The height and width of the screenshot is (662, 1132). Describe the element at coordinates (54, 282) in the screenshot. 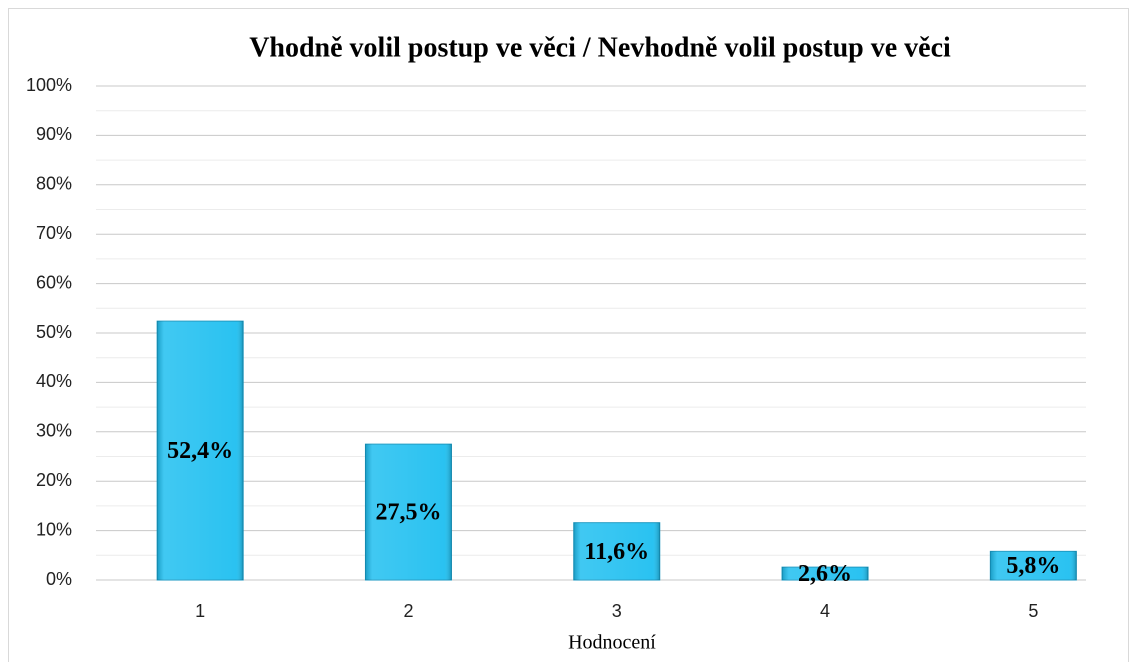

I see `y-tick-label: 60%` at that location.